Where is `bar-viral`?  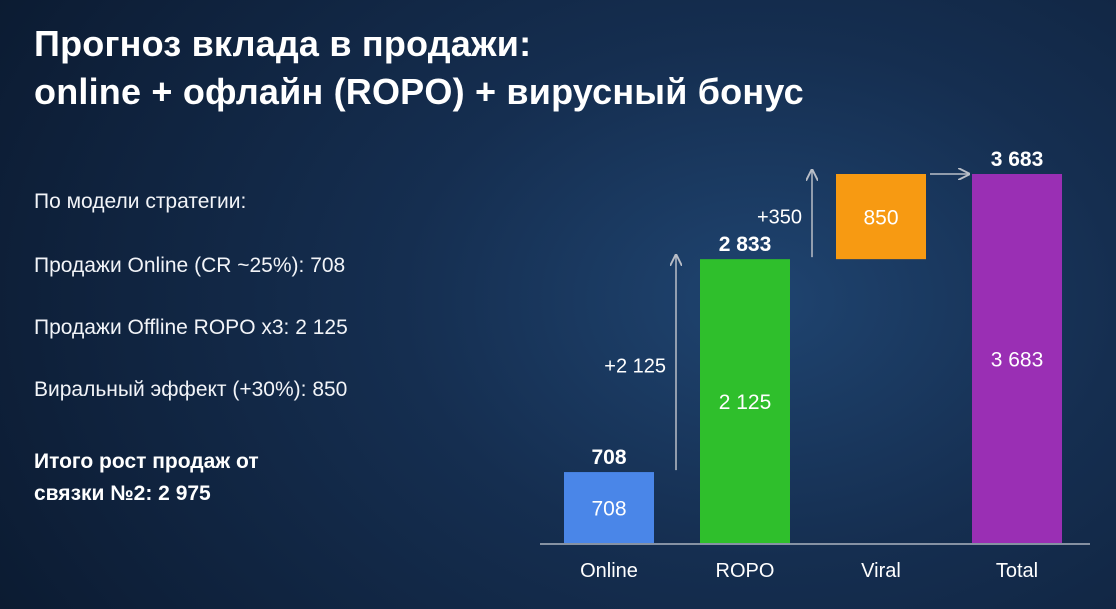 bar-viral is located at coordinates (881, 217).